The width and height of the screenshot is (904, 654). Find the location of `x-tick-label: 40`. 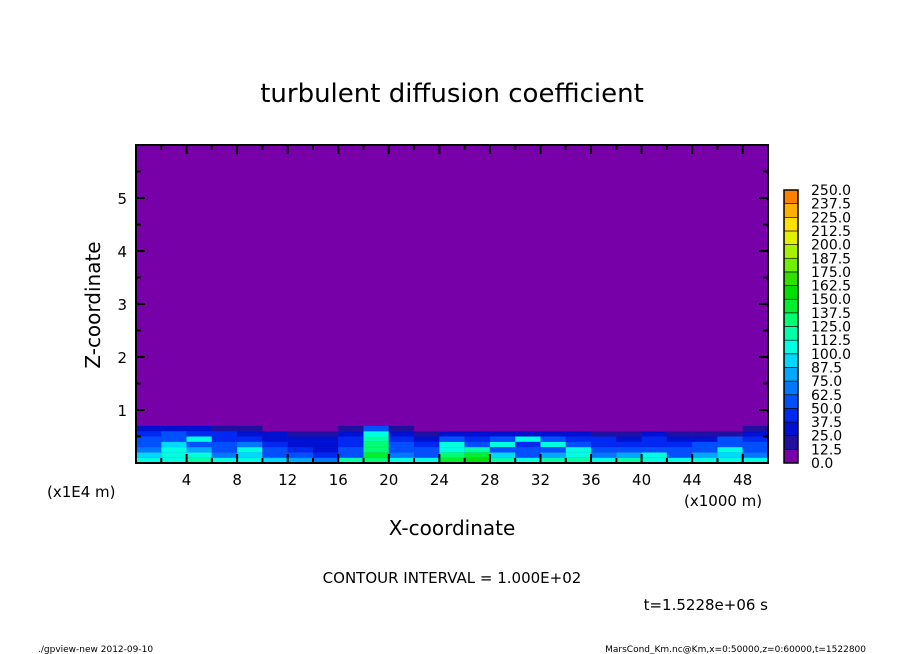

x-tick-label: 40 is located at coordinates (641, 480).